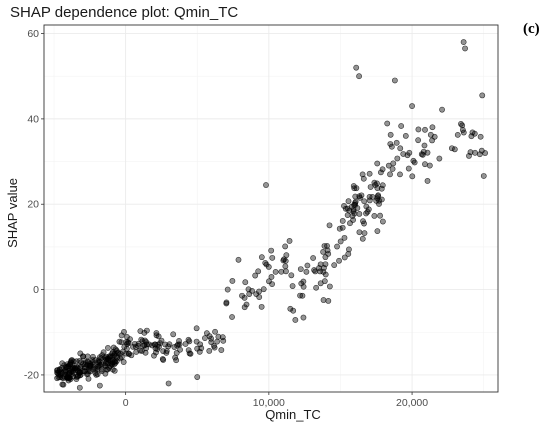 The height and width of the screenshot is (426, 550). What do you see at coordinates (33, 34) in the screenshot?
I see `y-tick-label: 60` at bounding box center [33, 34].